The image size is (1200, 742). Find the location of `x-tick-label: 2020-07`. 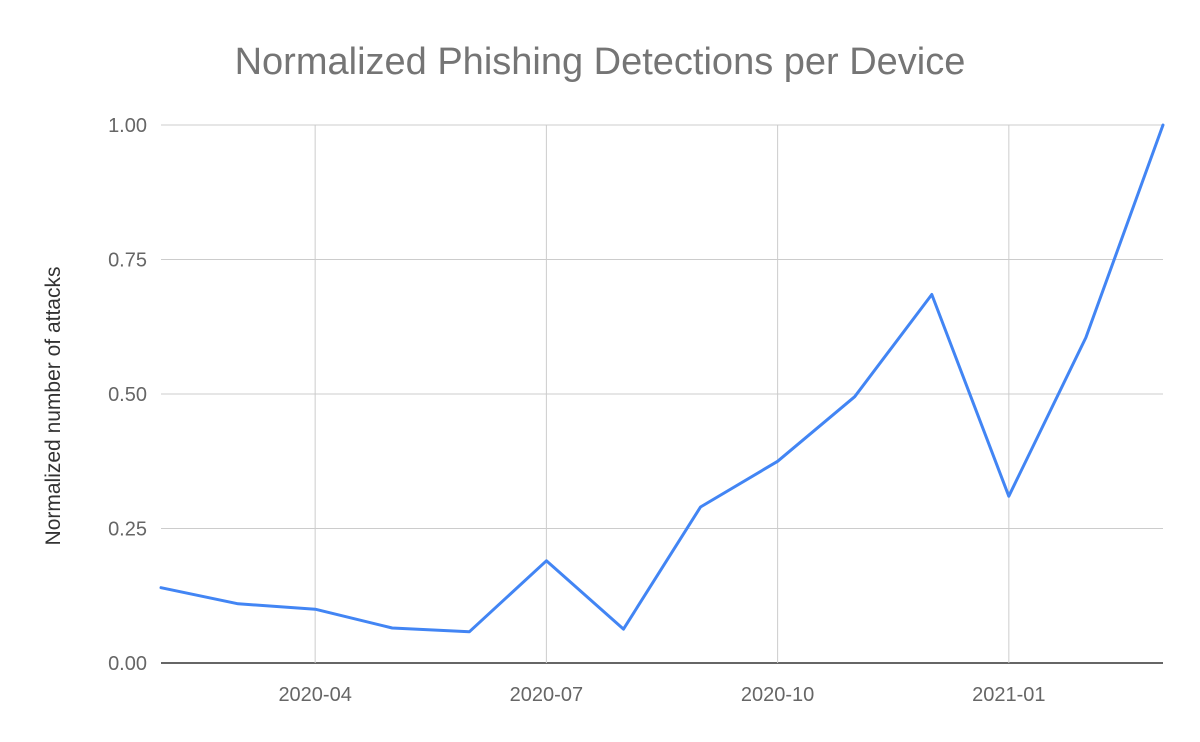

x-tick-label: 2020-07 is located at coordinates (546, 695).